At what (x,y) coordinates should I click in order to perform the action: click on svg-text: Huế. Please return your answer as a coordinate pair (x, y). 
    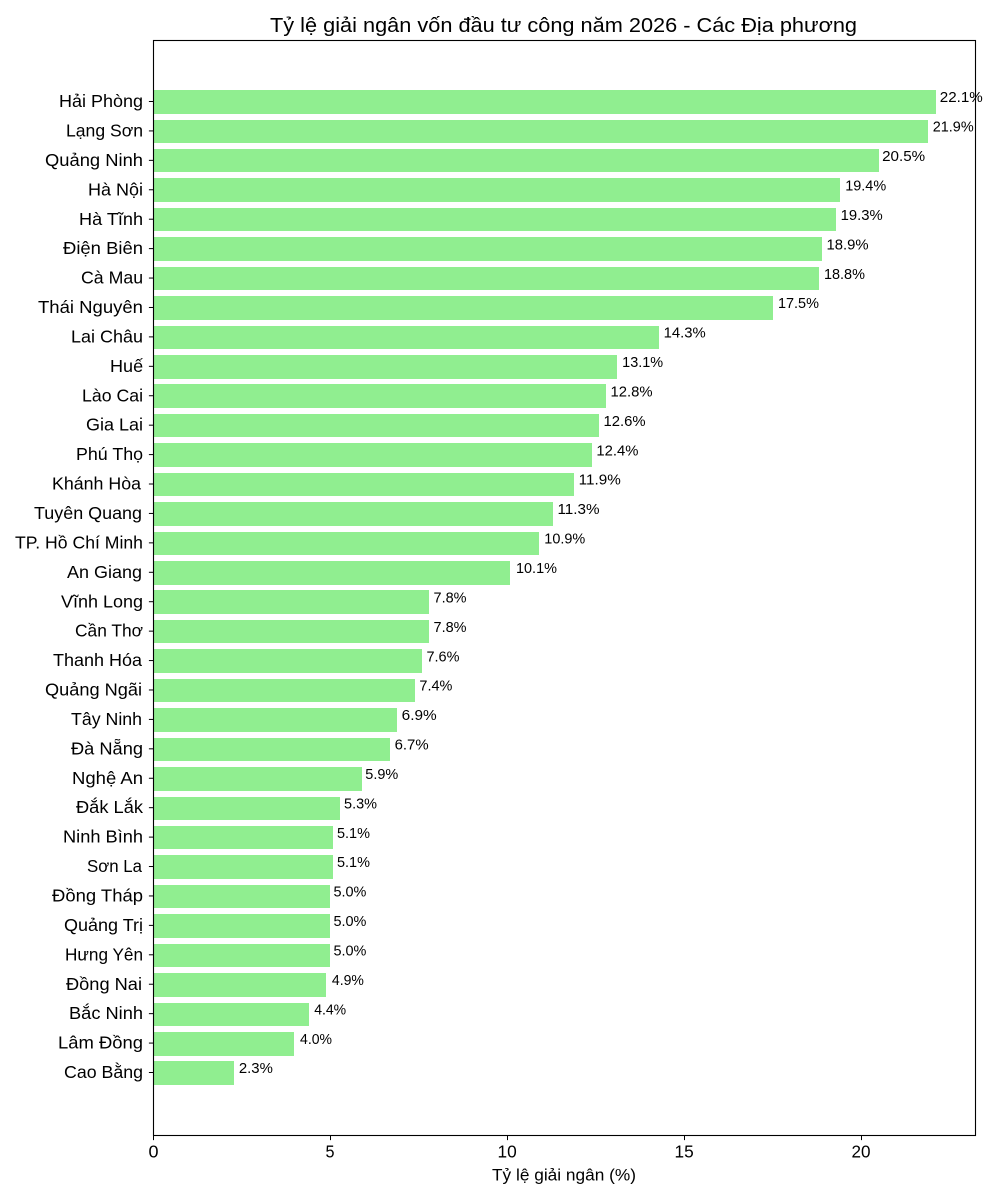
    Looking at the image, I should click on (126, 366).